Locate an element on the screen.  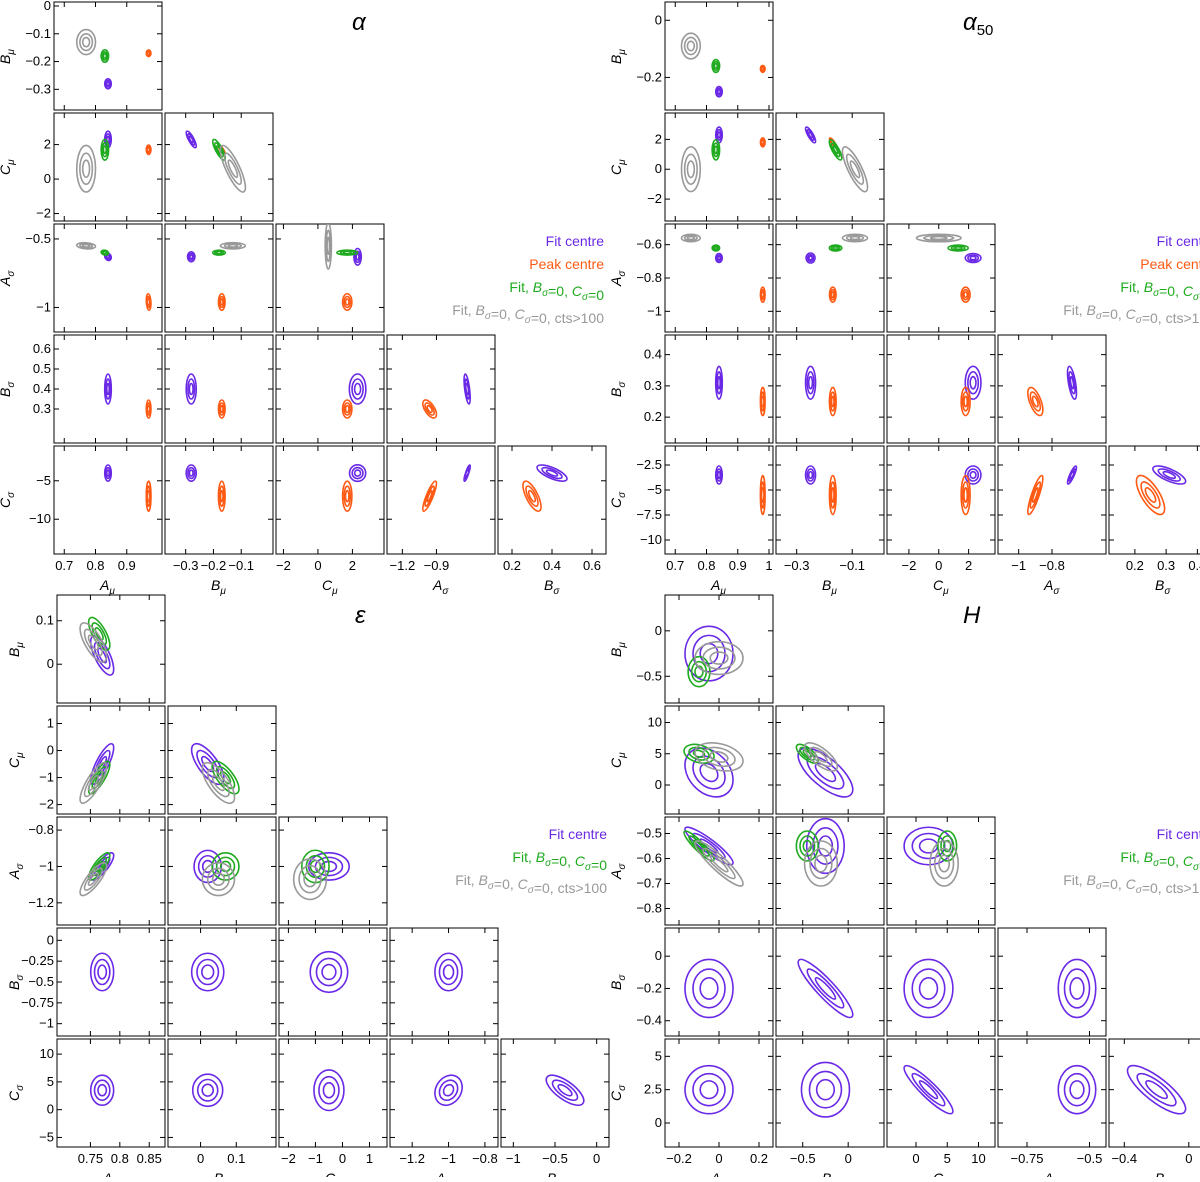
y-tick-label: 10 is located at coordinates (655, 722).